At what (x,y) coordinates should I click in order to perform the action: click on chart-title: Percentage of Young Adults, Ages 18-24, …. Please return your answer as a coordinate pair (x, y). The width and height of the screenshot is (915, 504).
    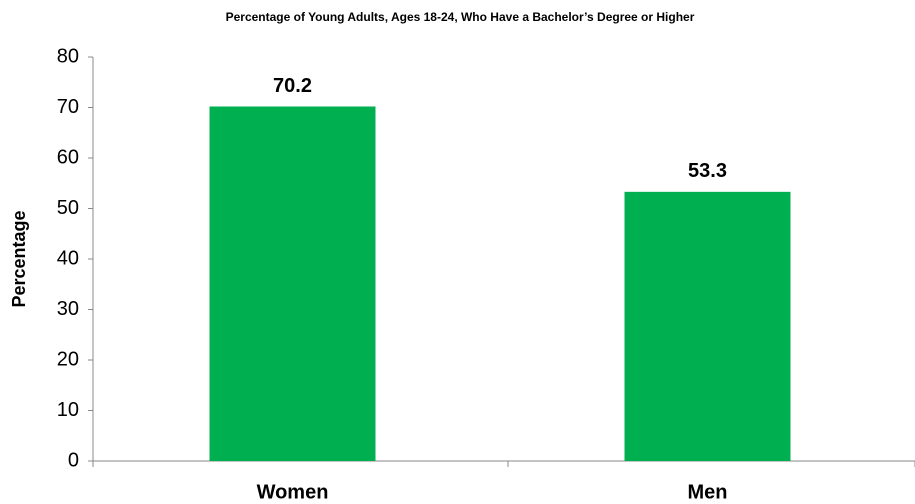
    Looking at the image, I should click on (460, 17).